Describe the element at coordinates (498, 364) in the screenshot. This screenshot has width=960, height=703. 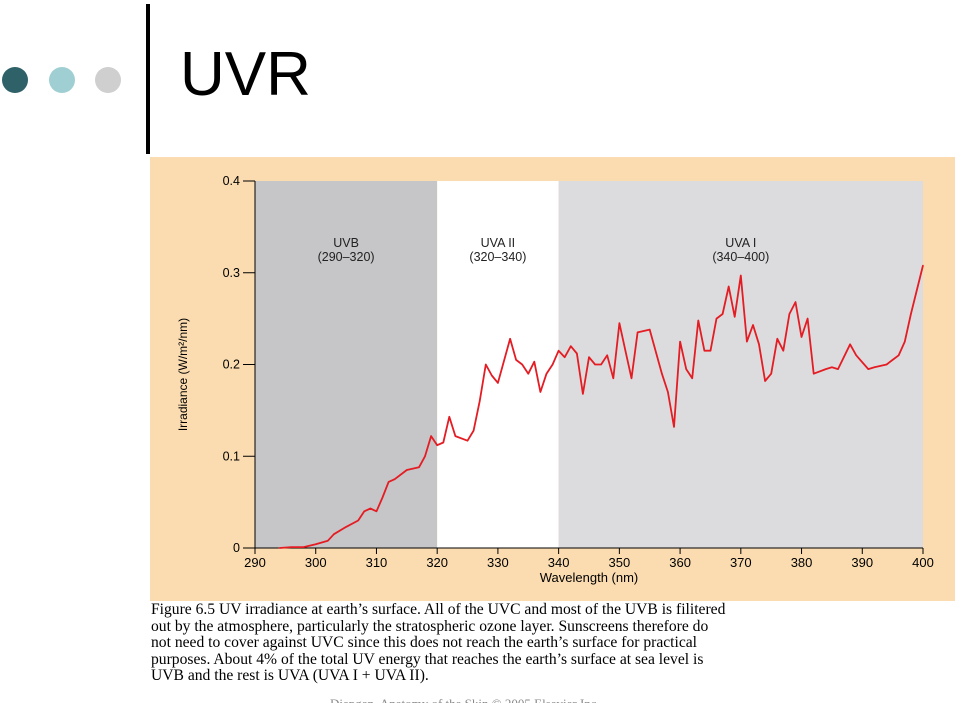
I see `region-band-uva-ii` at that location.